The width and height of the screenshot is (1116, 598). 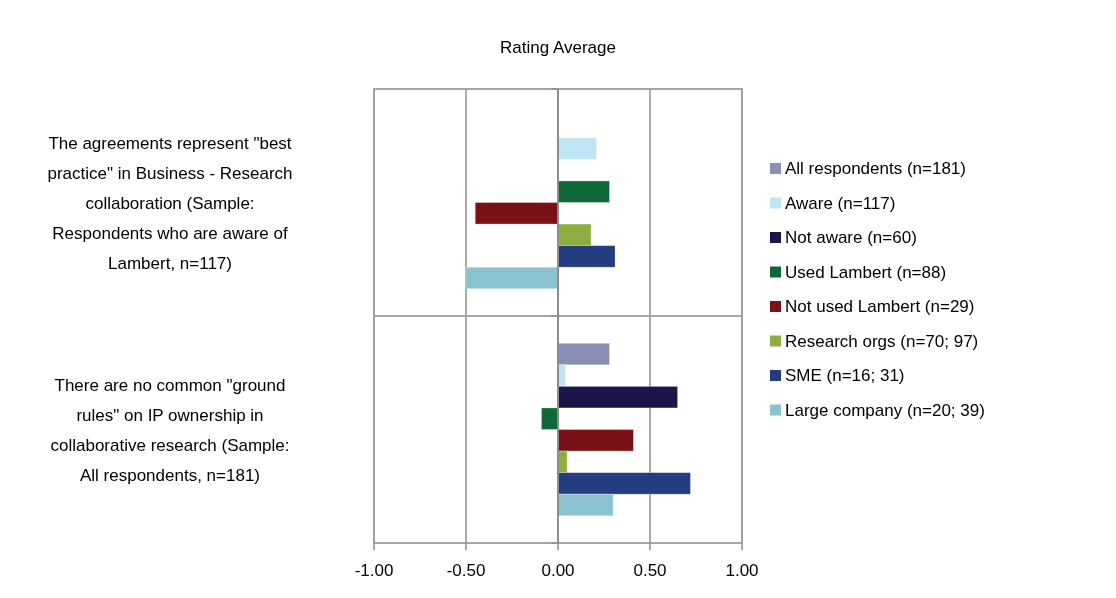 What do you see at coordinates (866, 272) in the screenshot?
I see `legend-label: Used Lambert (n=88)` at bounding box center [866, 272].